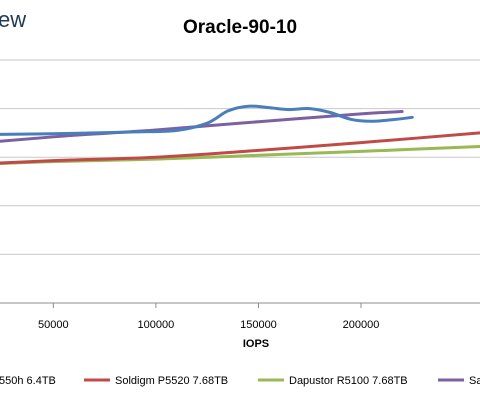  What do you see at coordinates (28, 381) in the screenshot?
I see `legend-label: 550h 6.4TB` at bounding box center [28, 381].